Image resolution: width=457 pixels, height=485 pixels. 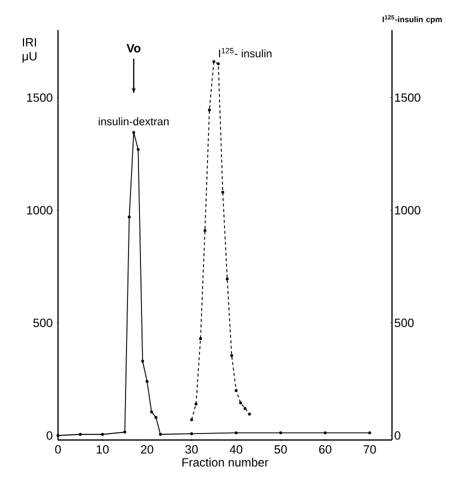 What do you see at coordinates (407, 97) in the screenshot?
I see `y2-tick-label: 1500` at bounding box center [407, 97].